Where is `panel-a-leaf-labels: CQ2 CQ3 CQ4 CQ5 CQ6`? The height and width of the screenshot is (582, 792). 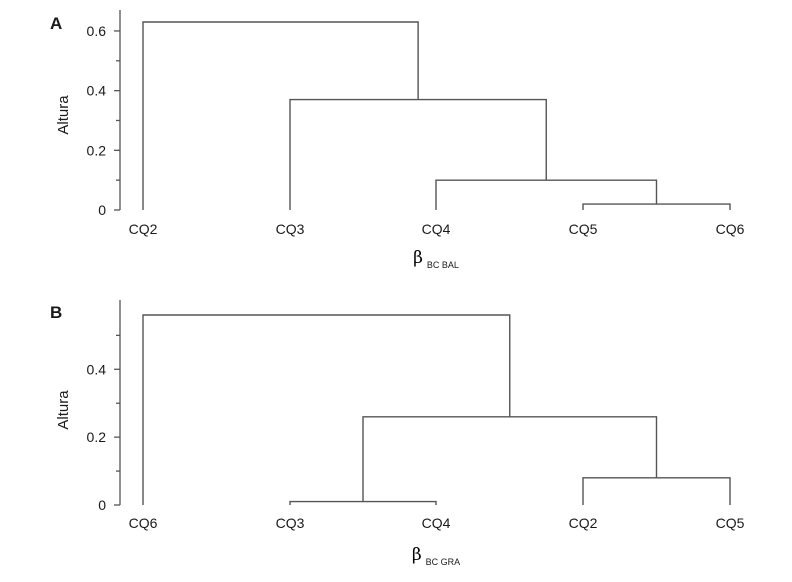
panel-a-leaf-labels: CQ2 CQ3 CQ4 CQ5 CQ6 is located at coordinates (437, 229).